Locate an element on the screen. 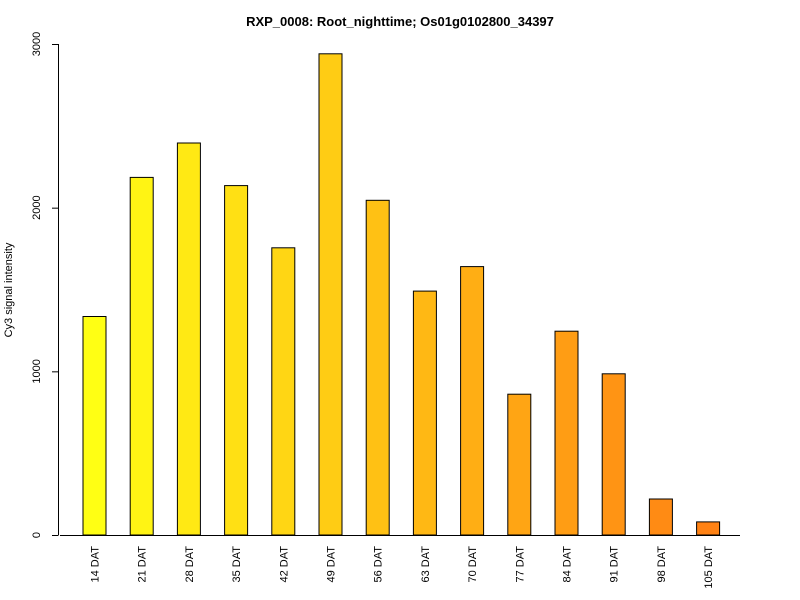 This screenshot has height=600, width=800. x-tick-label: 70 DAT is located at coordinates (473, 564).